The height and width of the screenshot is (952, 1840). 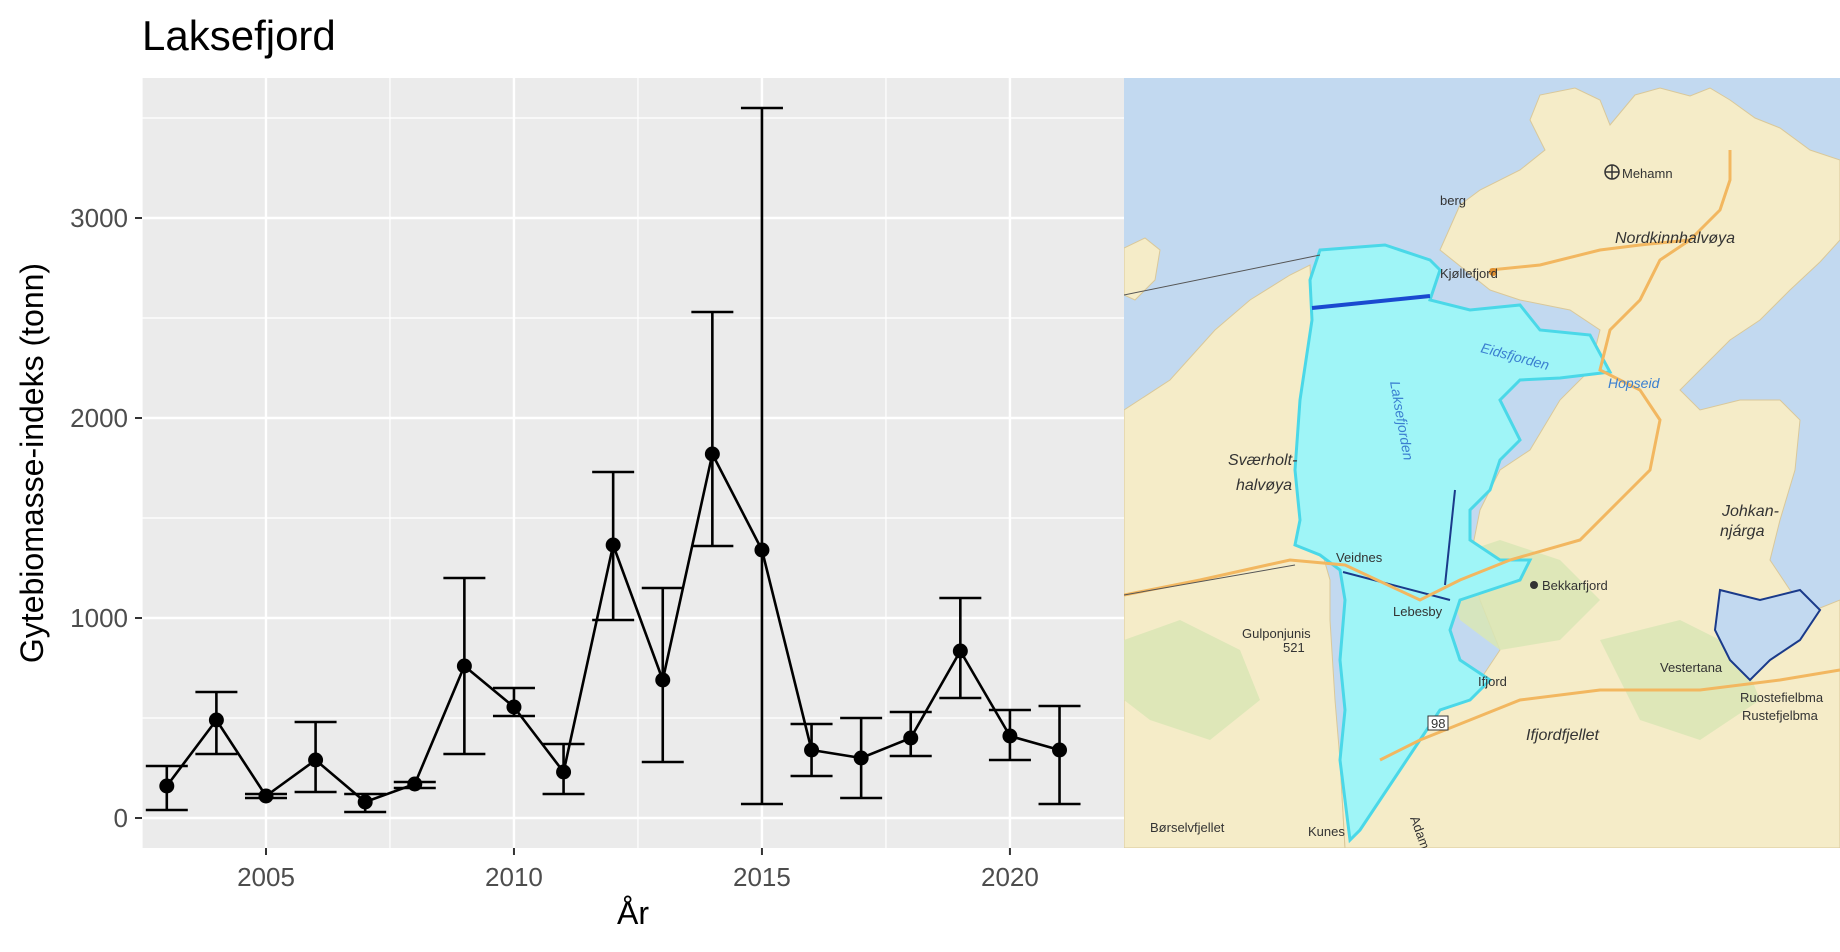 What do you see at coordinates (1142, 269) in the screenshot?
I see `map-island-west` at bounding box center [1142, 269].